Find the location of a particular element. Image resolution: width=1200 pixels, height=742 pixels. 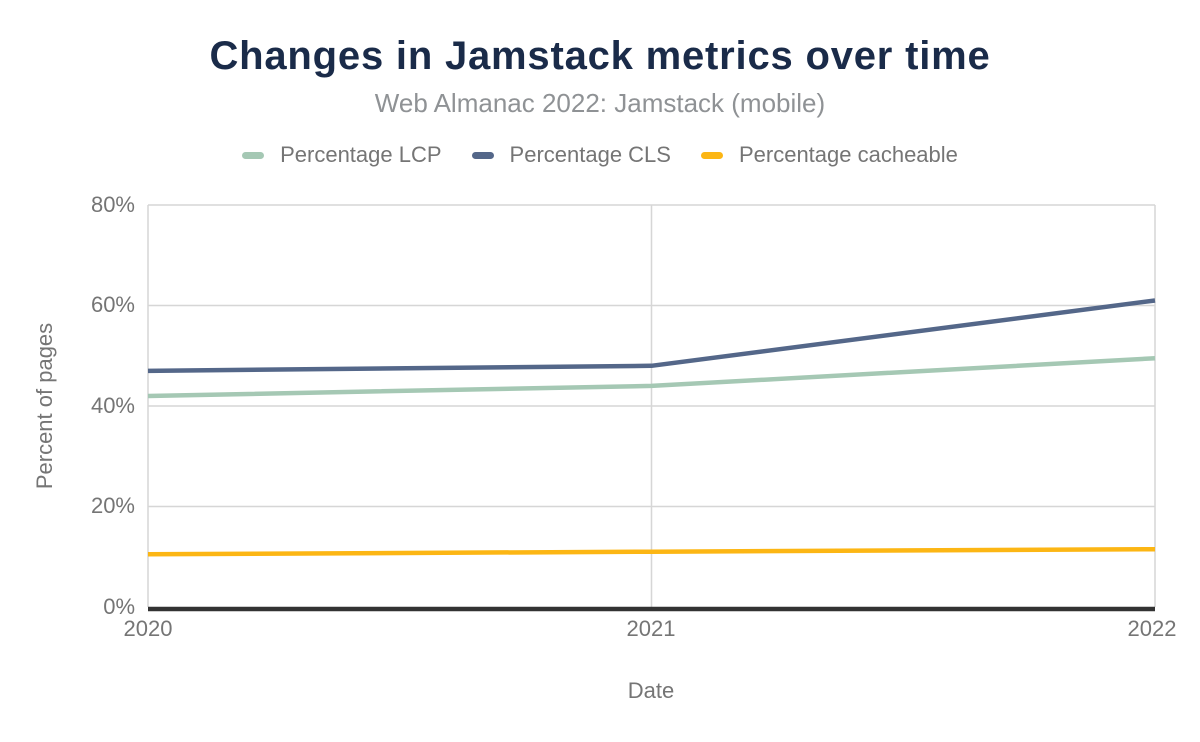

legend-label-lcp: Percentage LCP is located at coordinates (361, 154).